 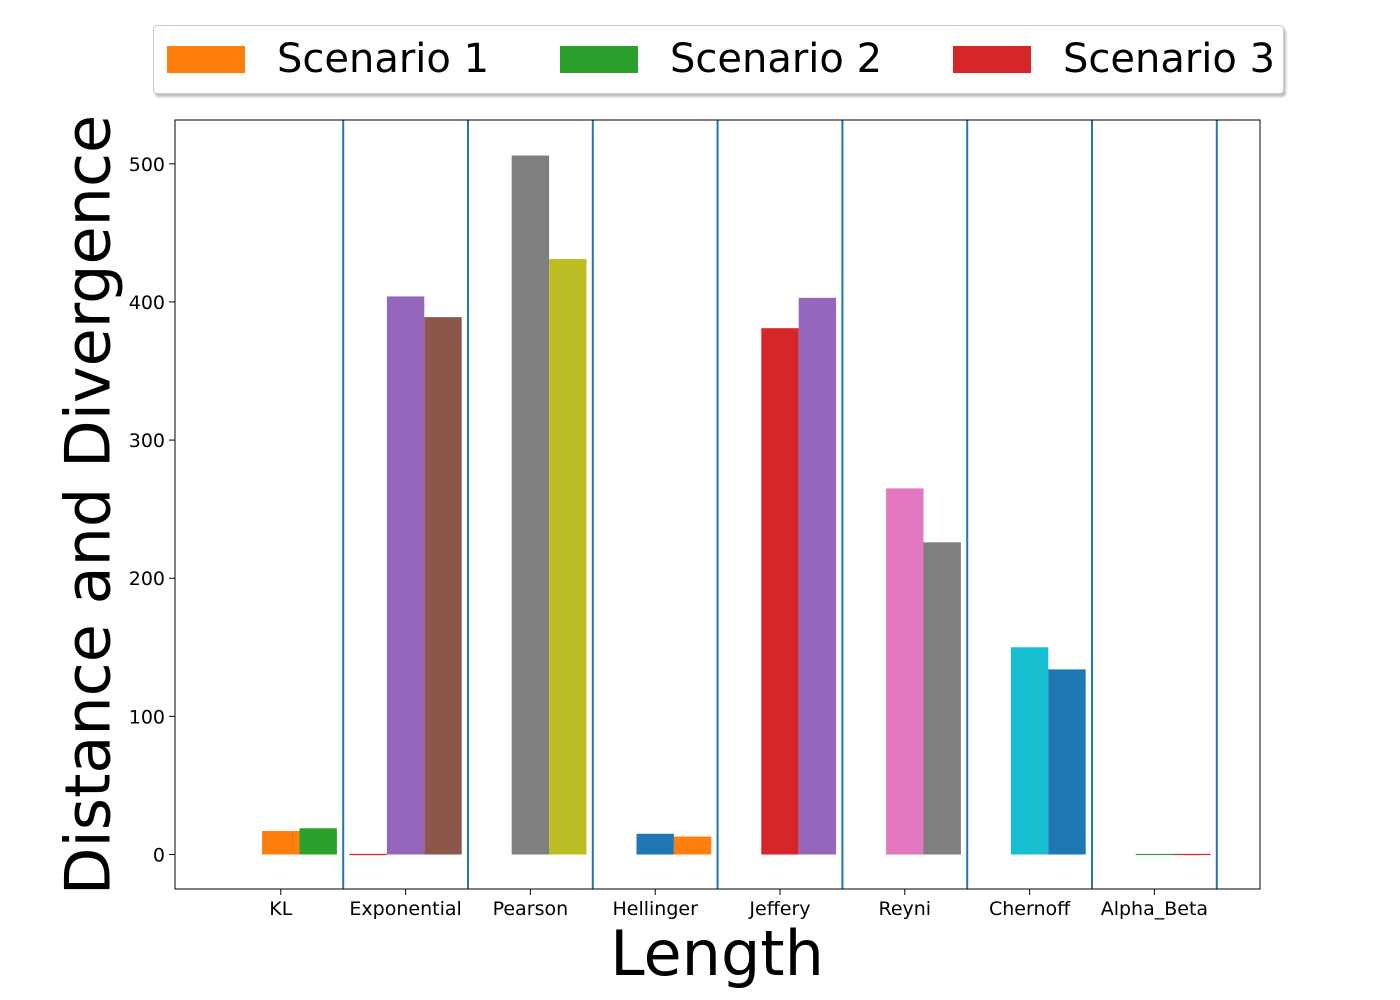 What do you see at coordinates (1030, 909) in the screenshot?
I see `x-tick-label: Chernoff` at bounding box center [1030, 909].